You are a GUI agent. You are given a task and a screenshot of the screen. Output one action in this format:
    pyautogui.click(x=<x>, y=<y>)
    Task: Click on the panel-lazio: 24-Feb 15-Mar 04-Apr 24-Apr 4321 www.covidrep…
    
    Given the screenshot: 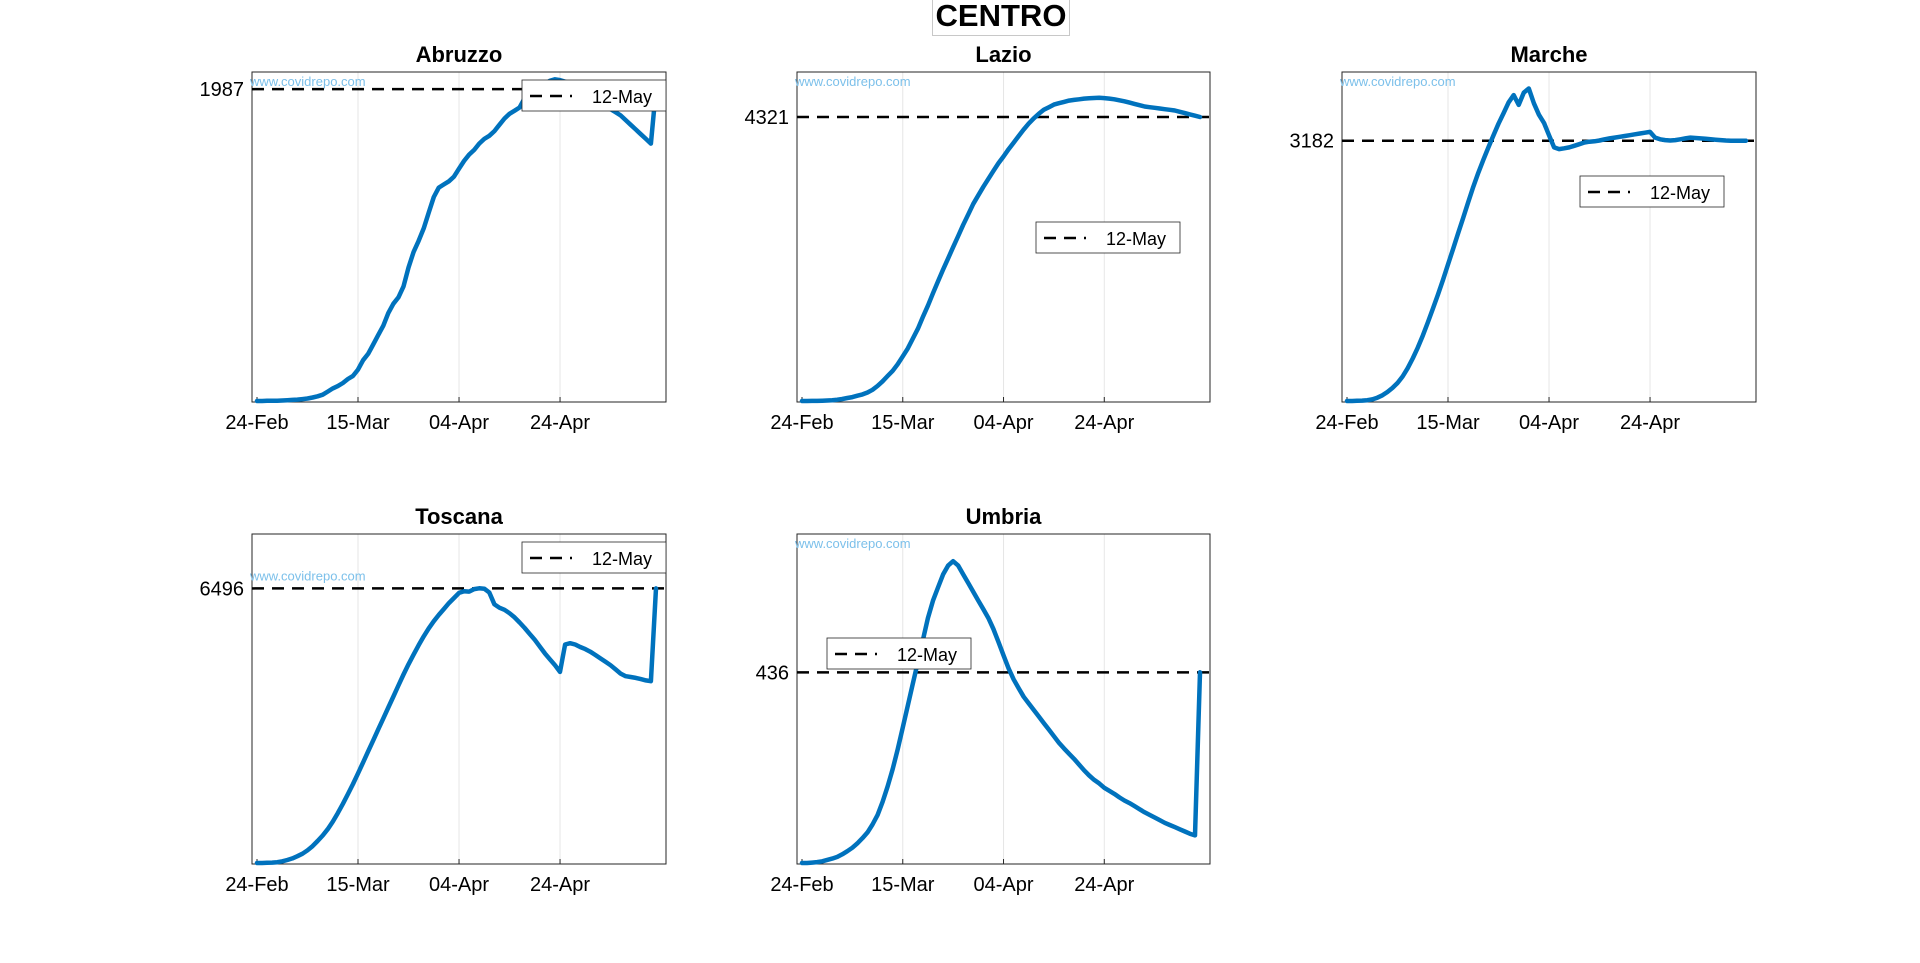 What is the action you would take?
    pyautogui.click(x=978, y=238)
    